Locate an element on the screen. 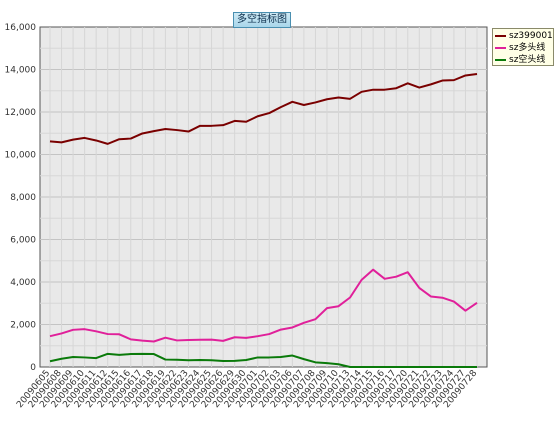  legend-label-short-line: sz空头线 is located at coordinates (527, 60).